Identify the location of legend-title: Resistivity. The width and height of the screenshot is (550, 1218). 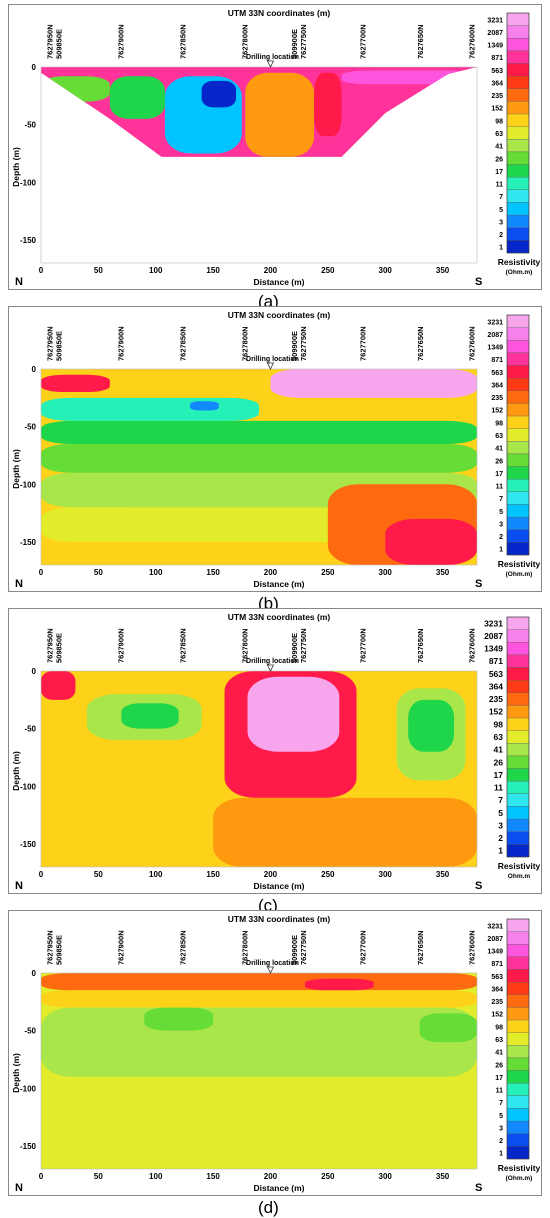
(519, 262).